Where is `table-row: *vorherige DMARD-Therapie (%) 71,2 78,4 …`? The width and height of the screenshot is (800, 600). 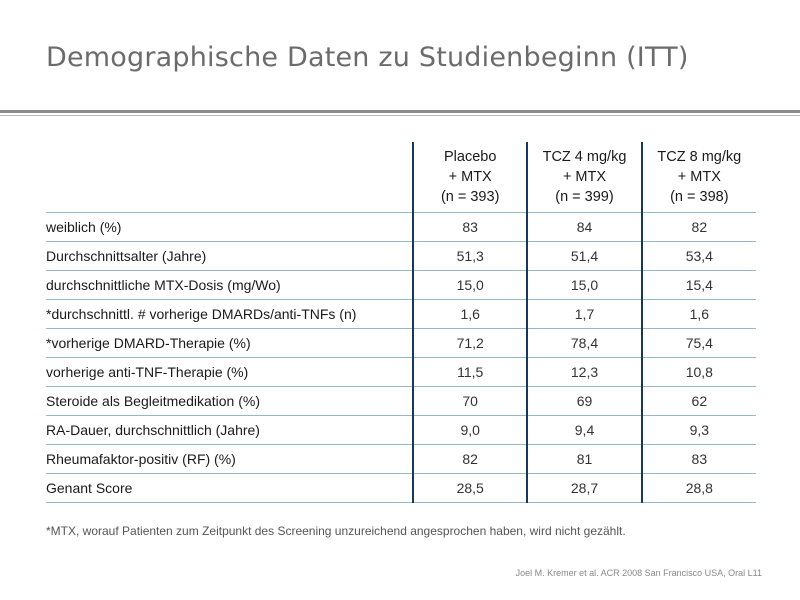 table-row: *vorherige DMARD-Therapie (%) 71,2 78,4 … is located at coordinates (401, 343).